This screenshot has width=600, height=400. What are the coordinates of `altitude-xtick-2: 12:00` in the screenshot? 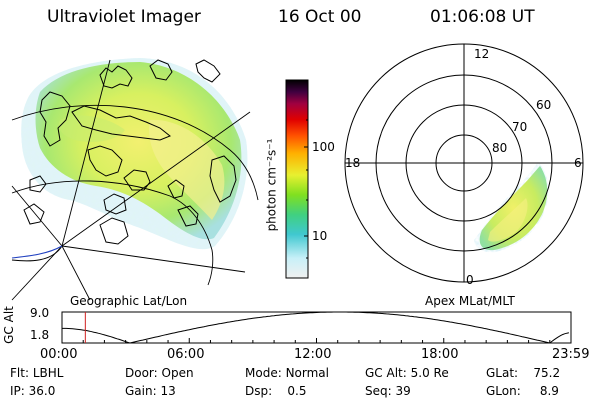 It's located at (313, 354).